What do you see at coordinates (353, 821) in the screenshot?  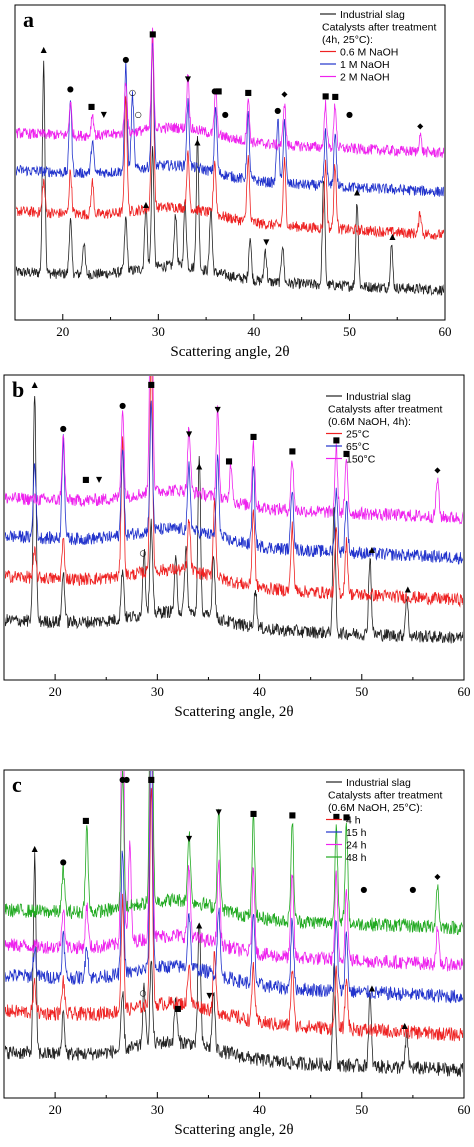 I see `legend-label: 4 h` at bounding box center [353, 821].